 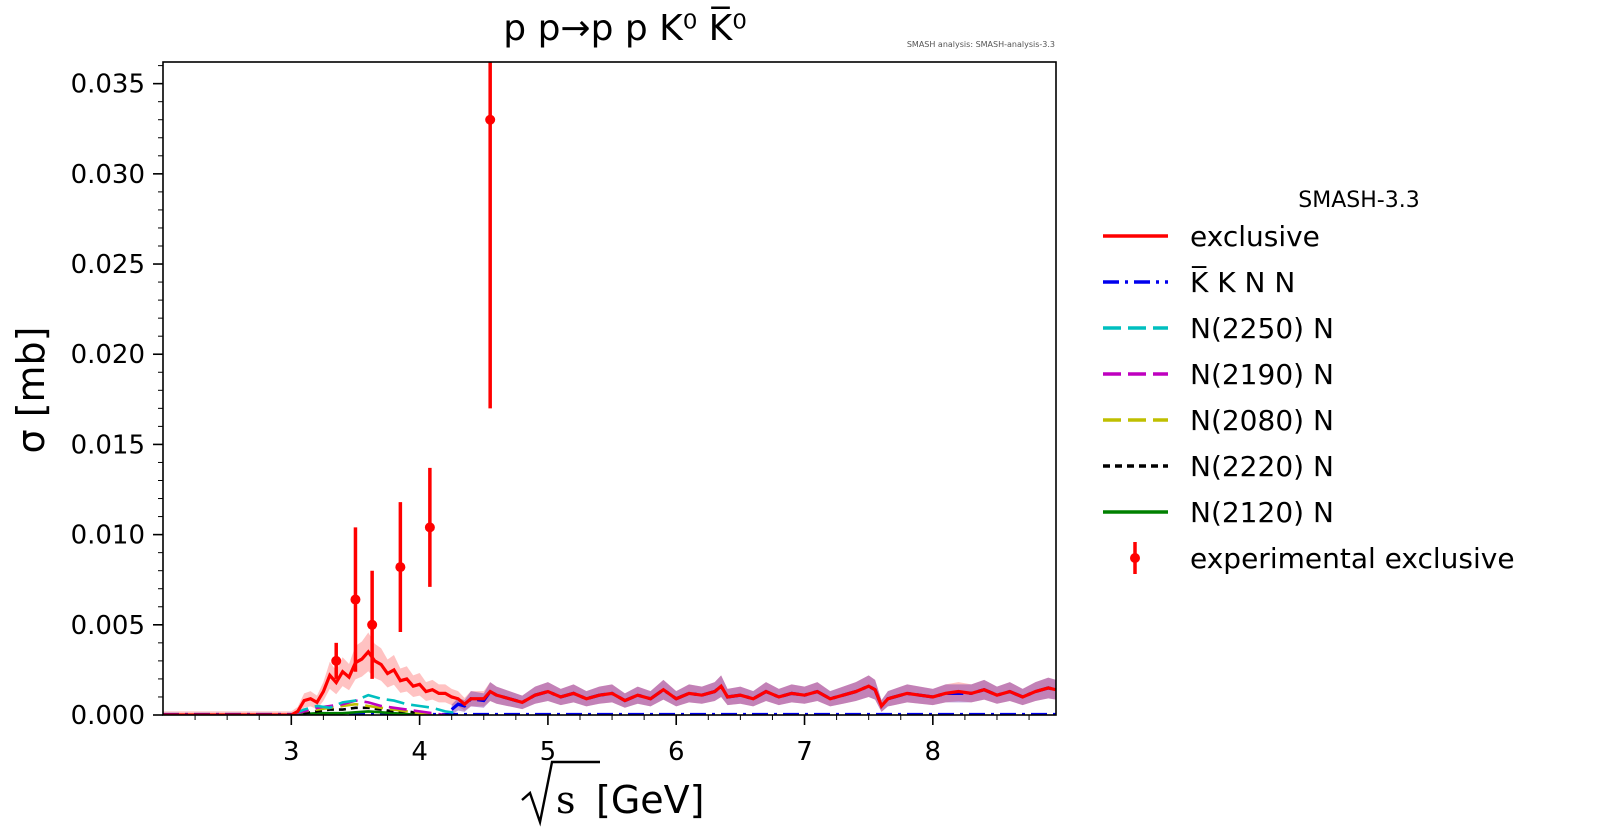 What do you see at coordinates (933, 752) in the screenshot?
I see `x-tick-label: 8` at bounding box center [933, 752].